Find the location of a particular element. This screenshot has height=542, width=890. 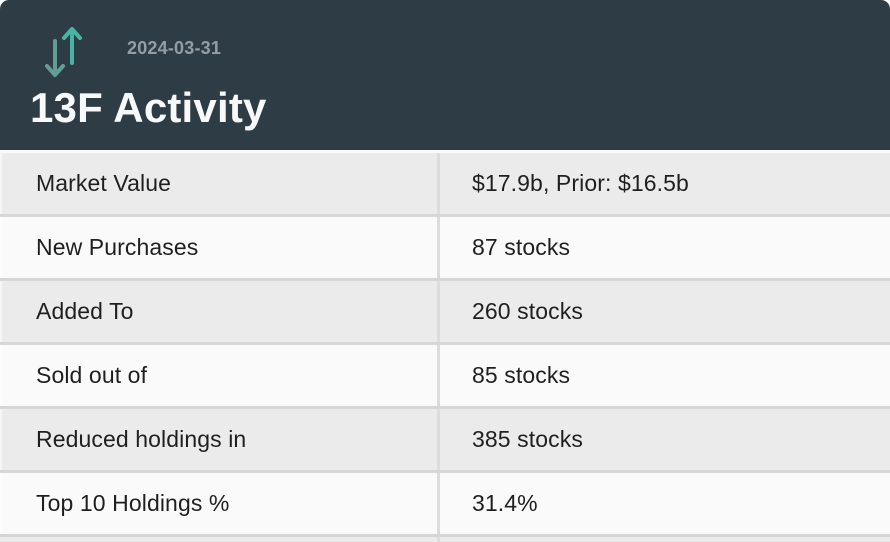

table-row-partial is located at coordinates (445, 538).